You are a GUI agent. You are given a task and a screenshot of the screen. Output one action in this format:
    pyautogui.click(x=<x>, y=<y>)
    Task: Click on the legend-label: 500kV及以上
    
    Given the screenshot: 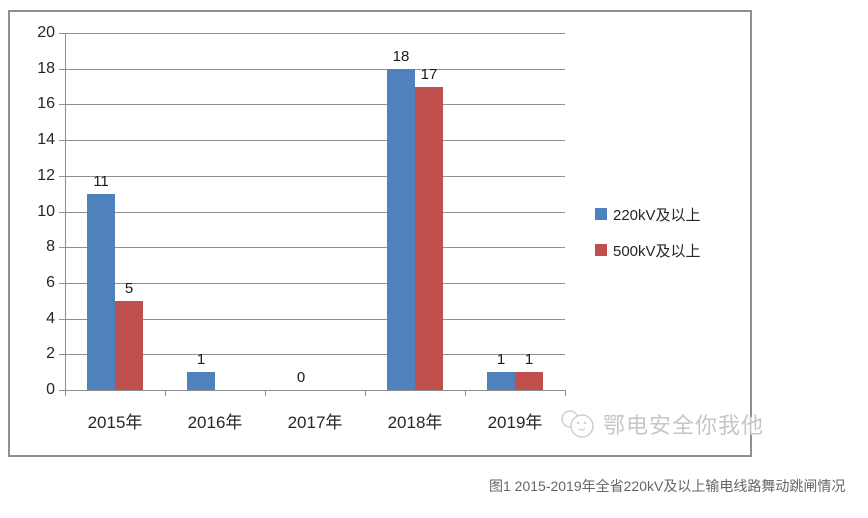 What is the action you would take?
    pyautogui.click(x=657, y=251)
    